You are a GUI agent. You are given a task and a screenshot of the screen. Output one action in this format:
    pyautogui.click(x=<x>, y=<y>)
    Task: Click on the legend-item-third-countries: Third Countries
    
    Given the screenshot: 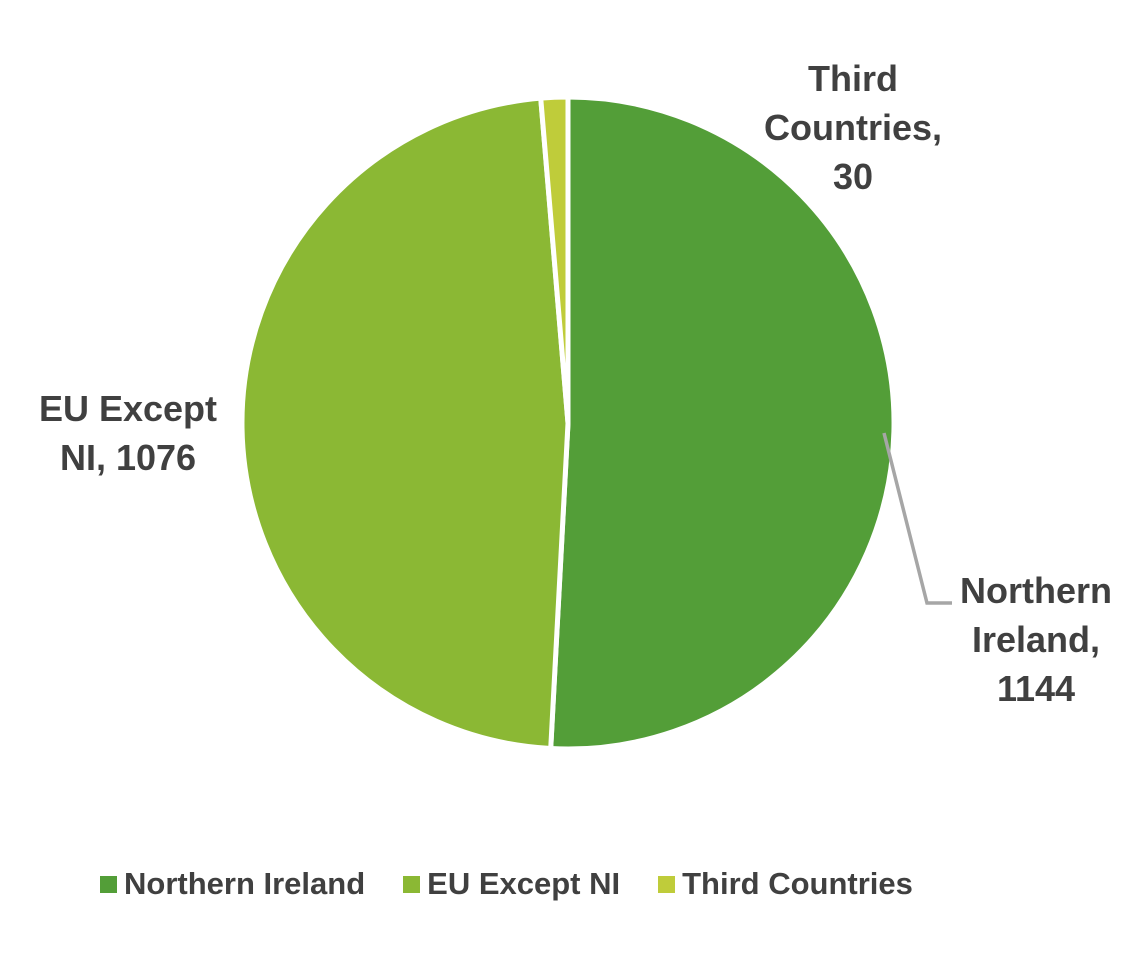 What is the action you would take?
    pyautogui.click(x=785, y=884)
    